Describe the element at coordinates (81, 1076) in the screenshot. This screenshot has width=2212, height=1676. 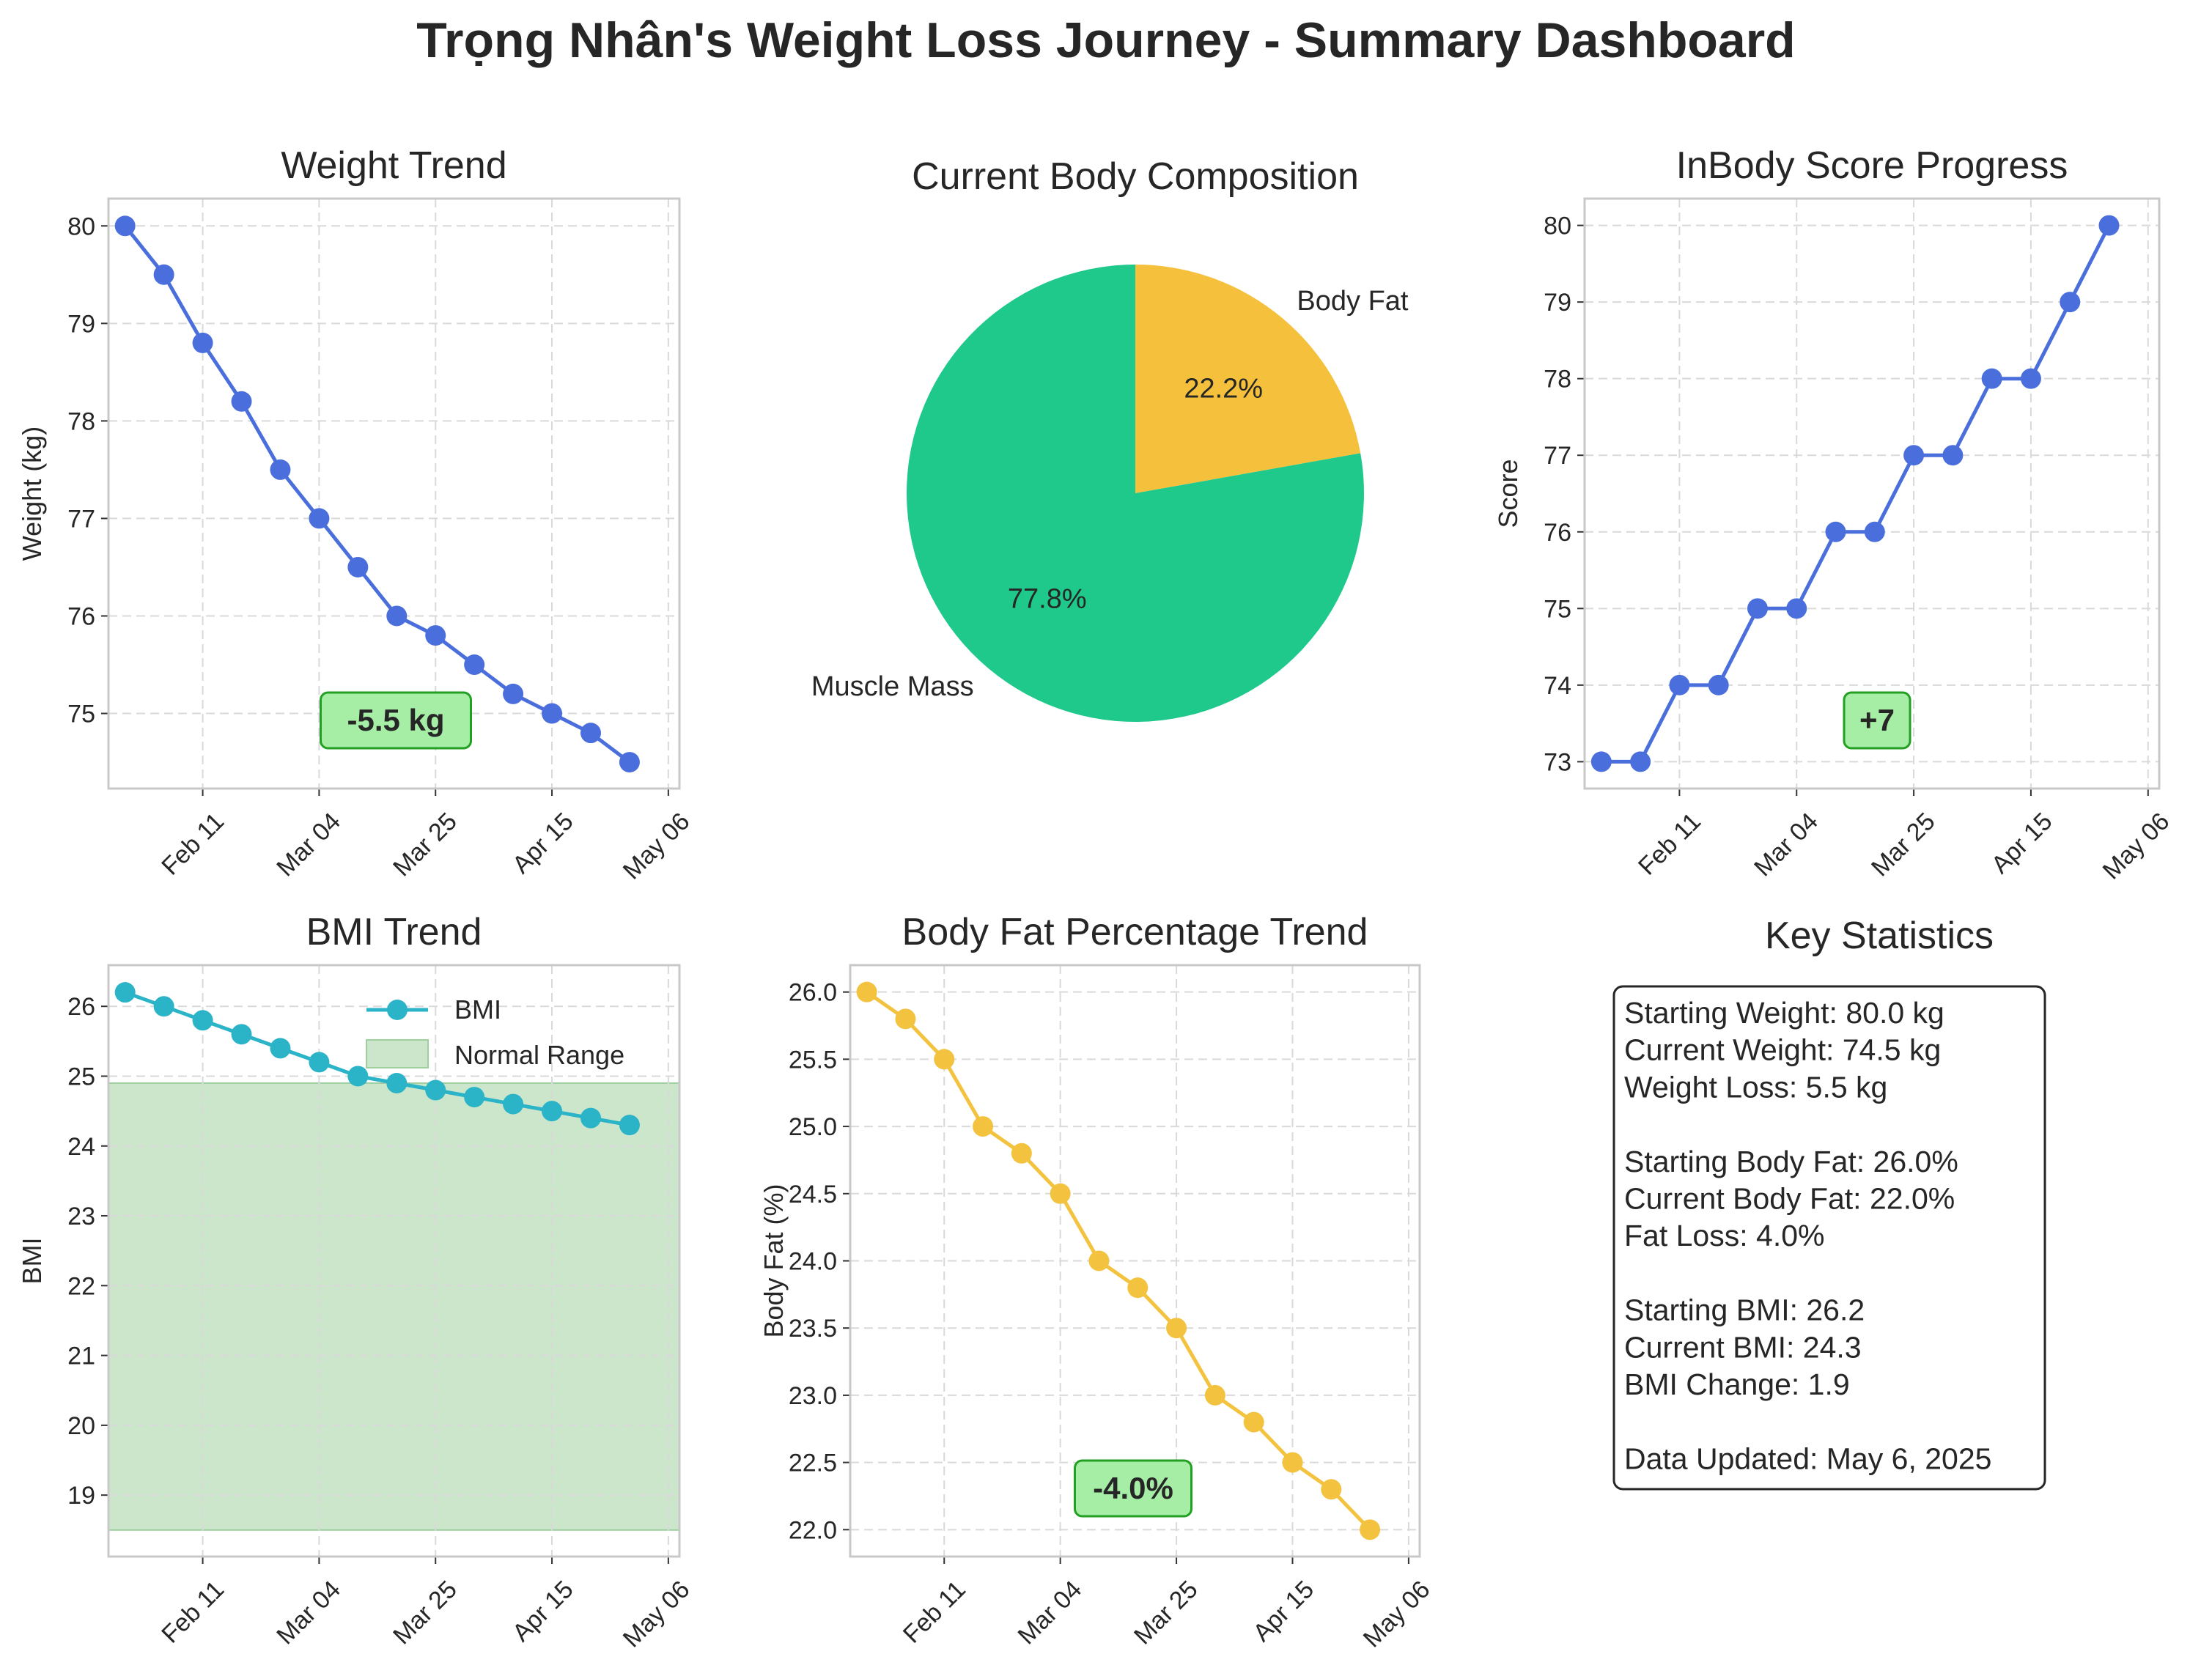
I see `y-tick-label: 25` at that location.